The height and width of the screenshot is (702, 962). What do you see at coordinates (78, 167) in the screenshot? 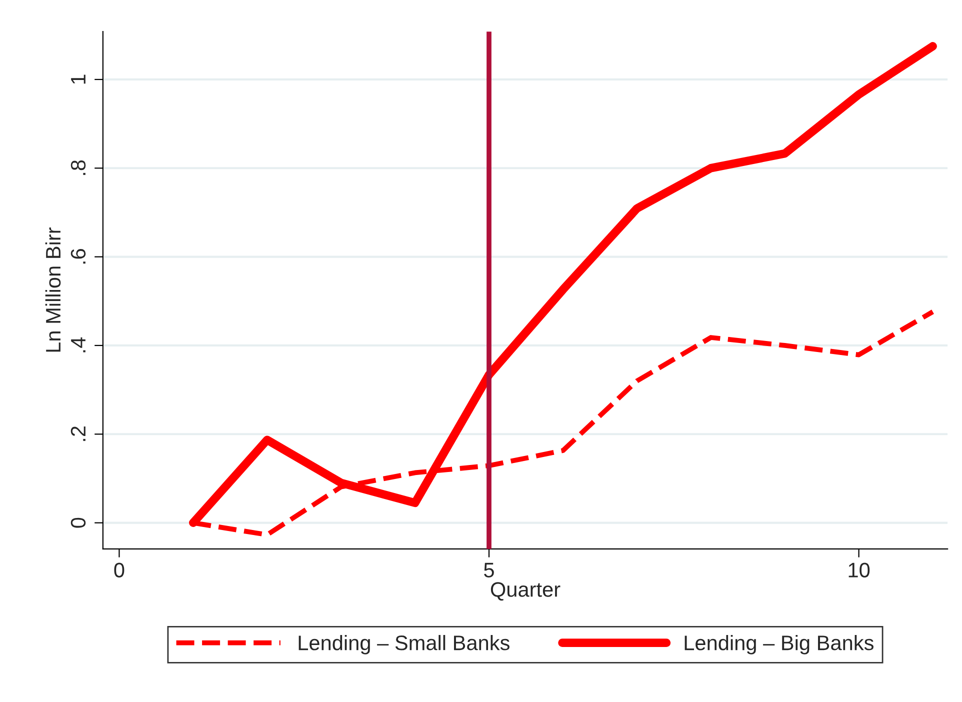
I see `y-tick-label: .8` at bounding box center [78, 167].